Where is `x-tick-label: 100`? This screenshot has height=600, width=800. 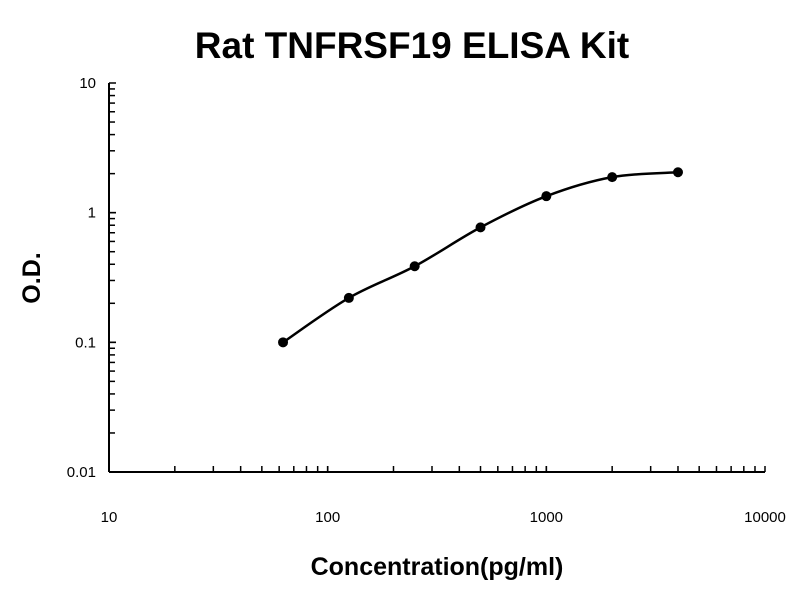
x-tick-label: 100 is located at coordinates (327, 517).